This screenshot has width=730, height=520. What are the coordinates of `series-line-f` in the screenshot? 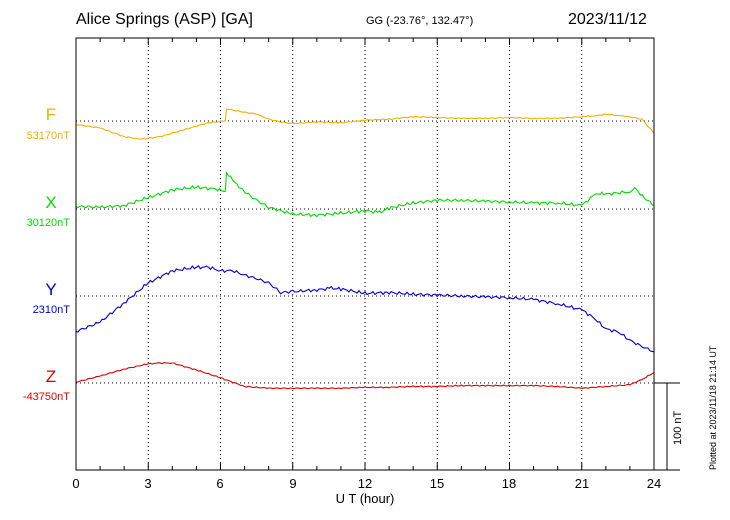 It's located at (365, 124).